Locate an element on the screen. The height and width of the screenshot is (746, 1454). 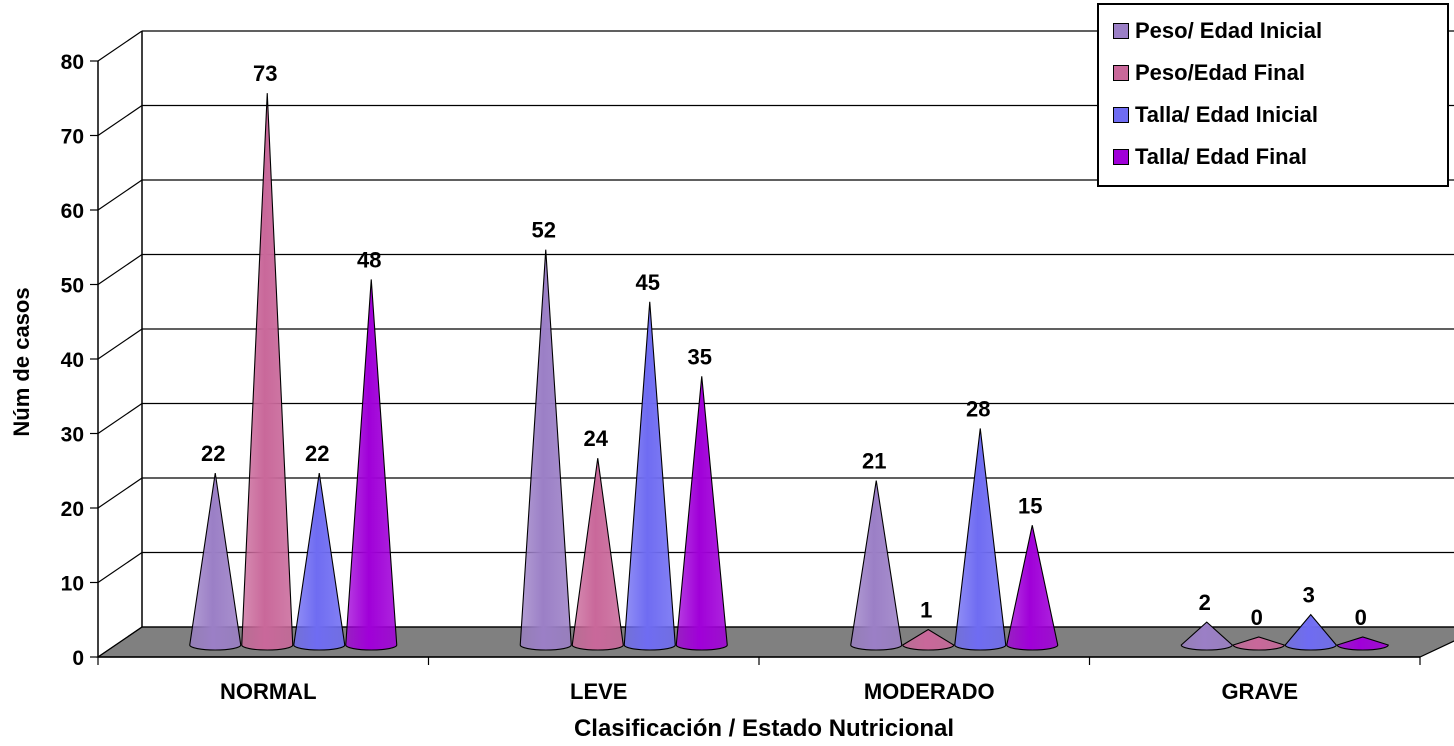
legend-item: Talla/ Edad Final is located at coordinates (1280, 157).